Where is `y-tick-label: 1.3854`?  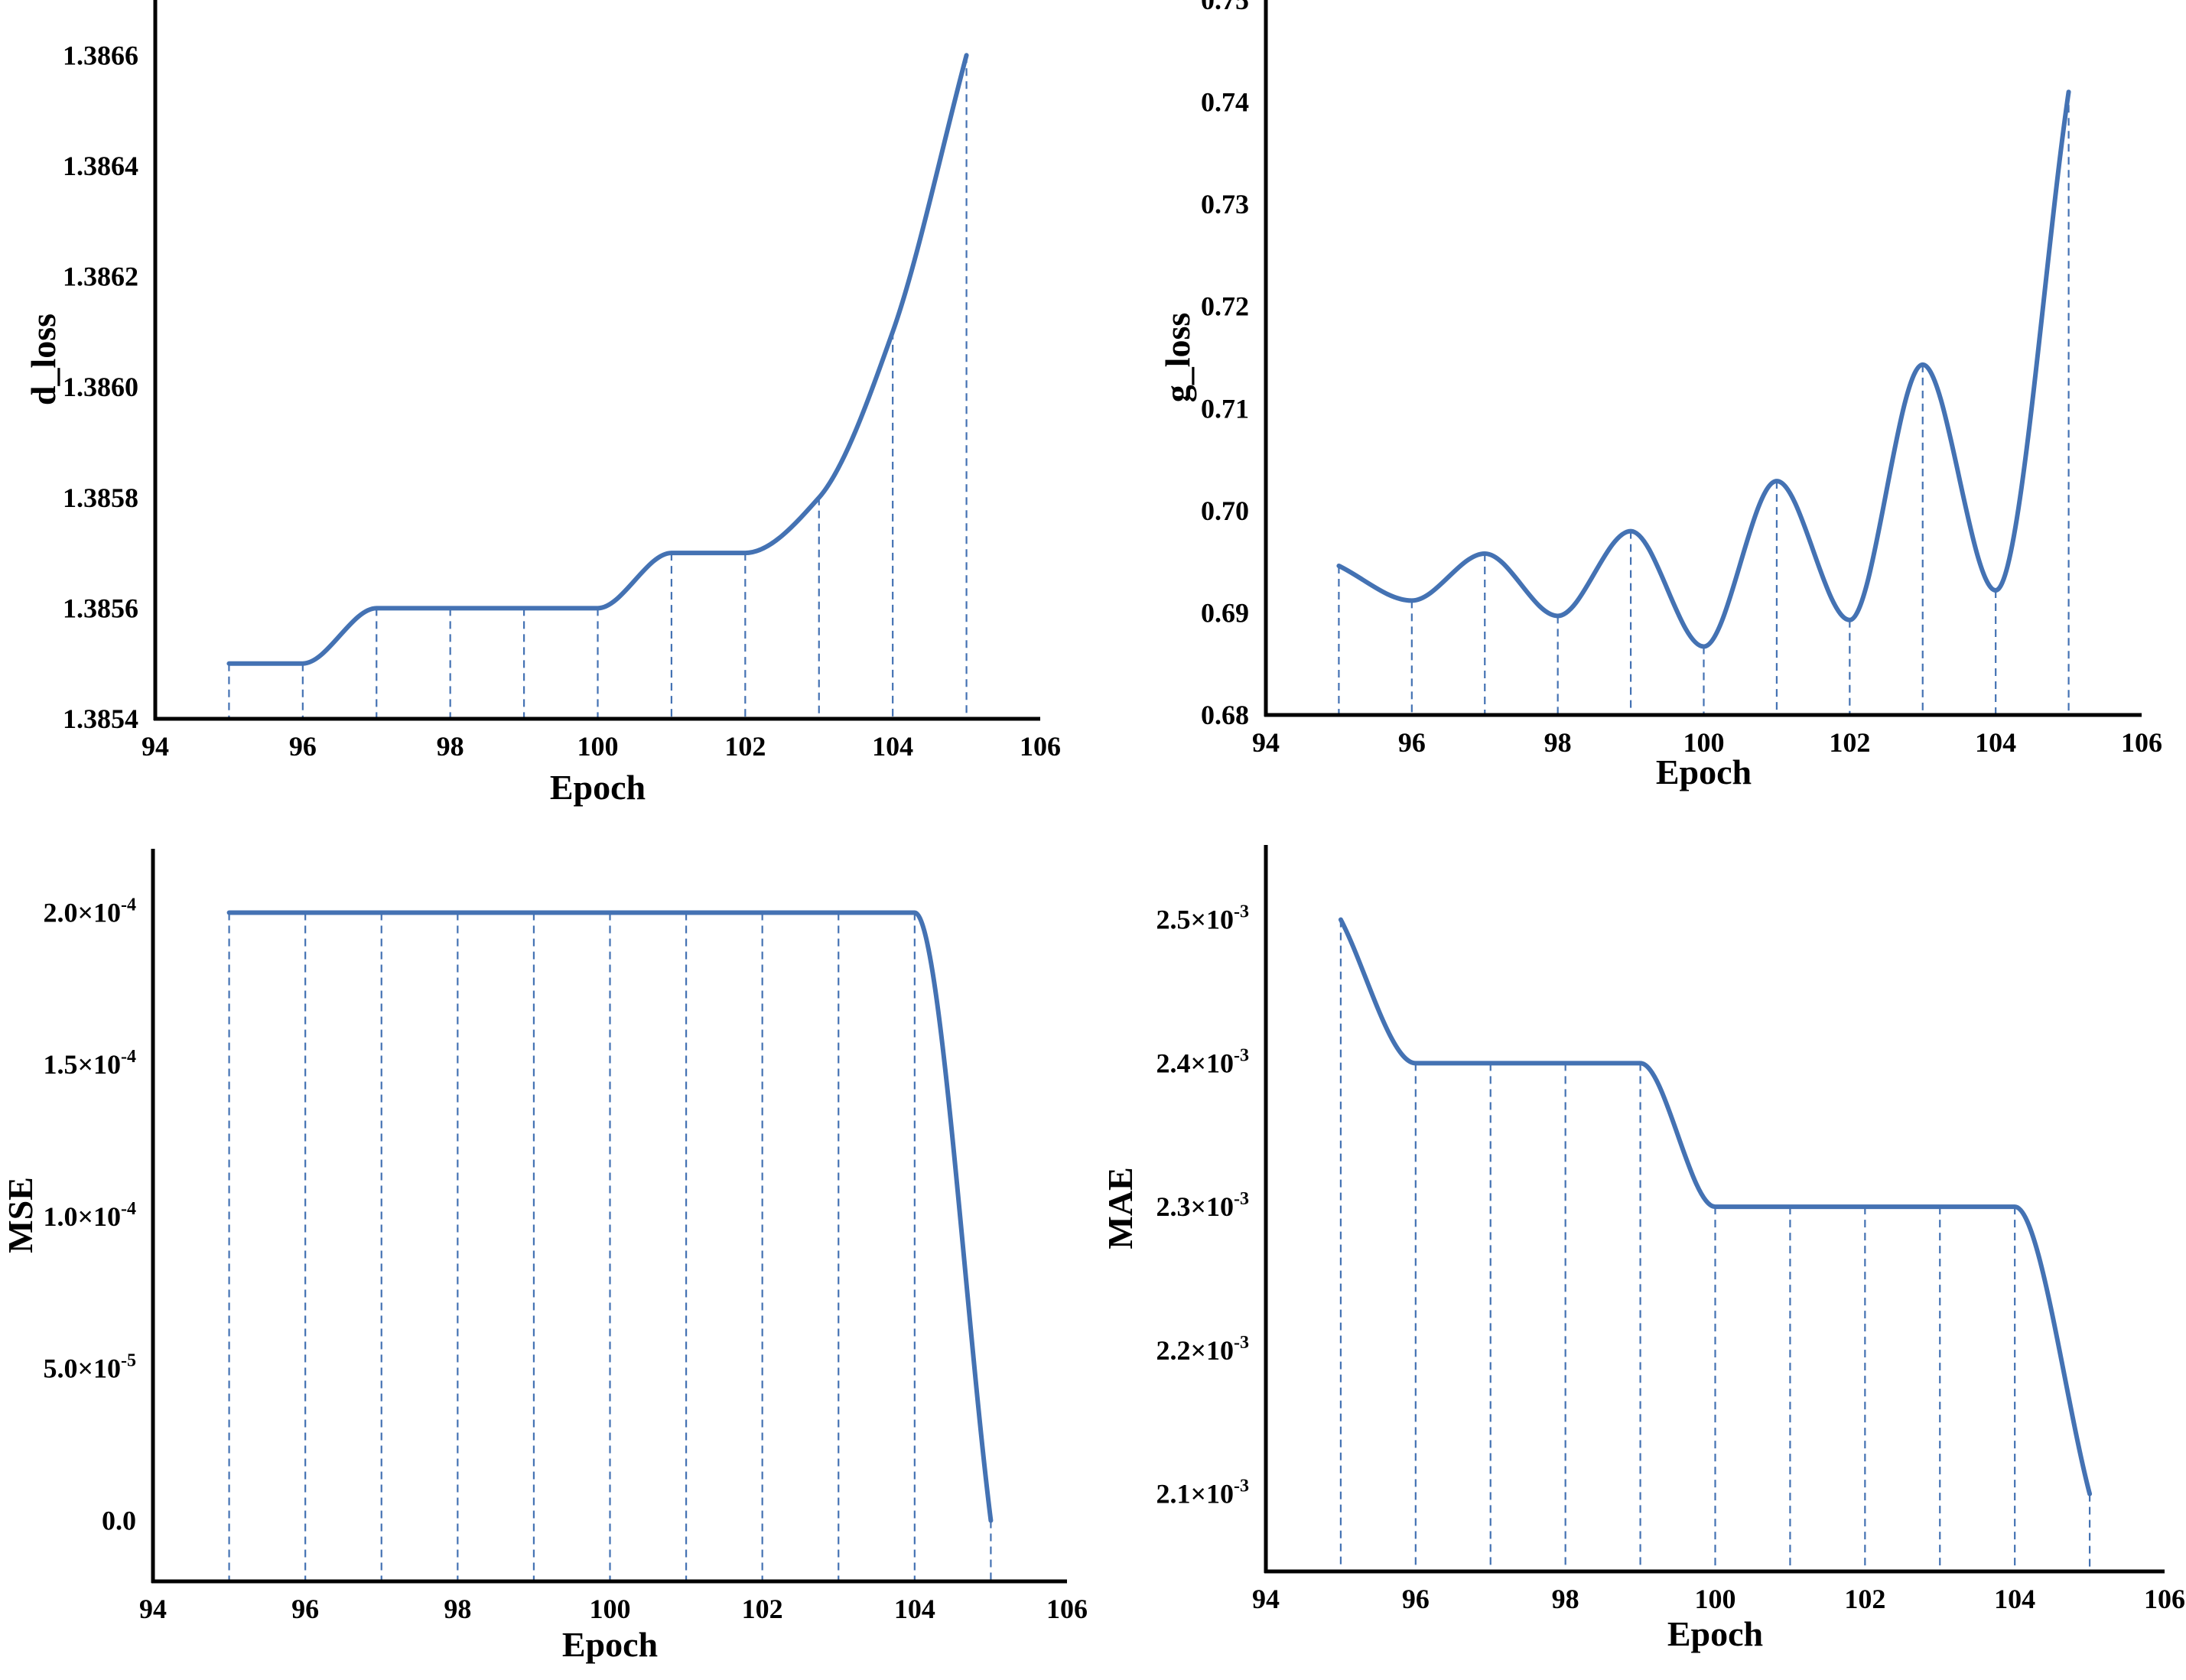
y-tick-label: 1.3854 is located at coordinates (100, 719).